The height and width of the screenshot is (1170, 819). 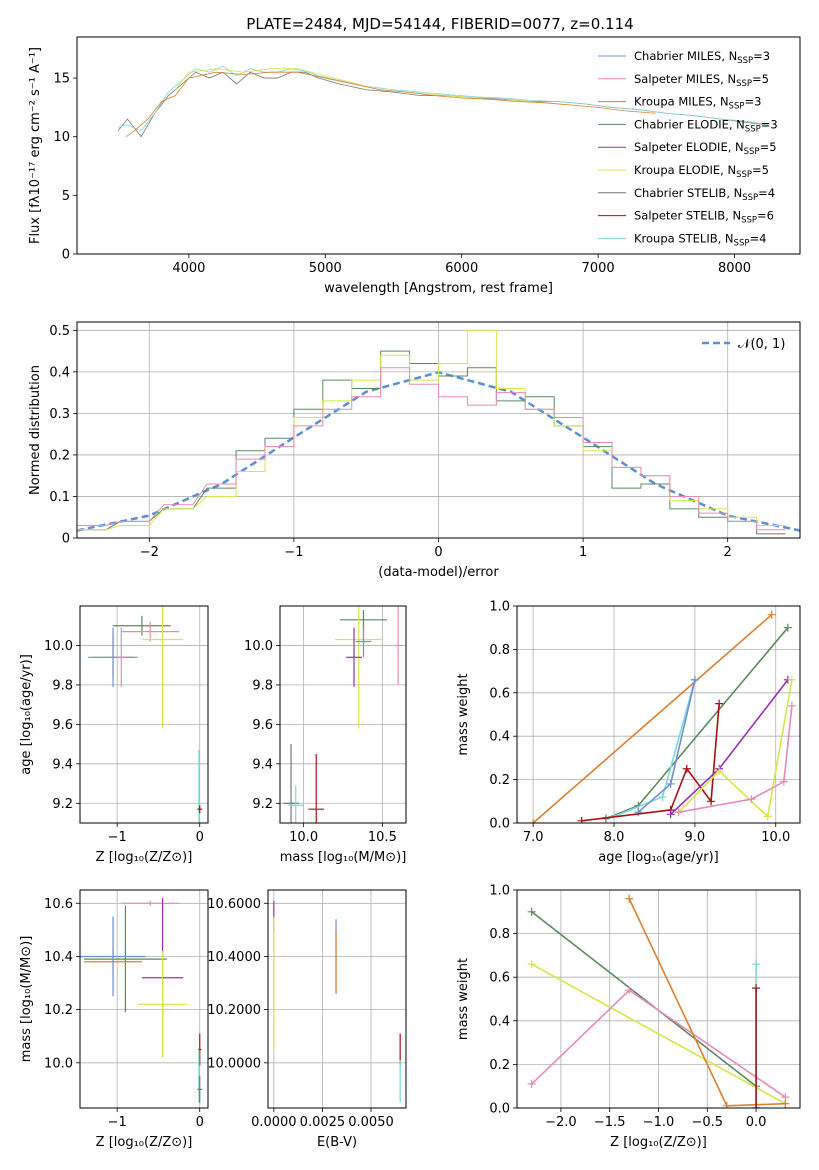 What do you see at coordinates (734, 268) in the screenshot?
I see `x-tick-label: 8000` at bounding box center [734, 268].